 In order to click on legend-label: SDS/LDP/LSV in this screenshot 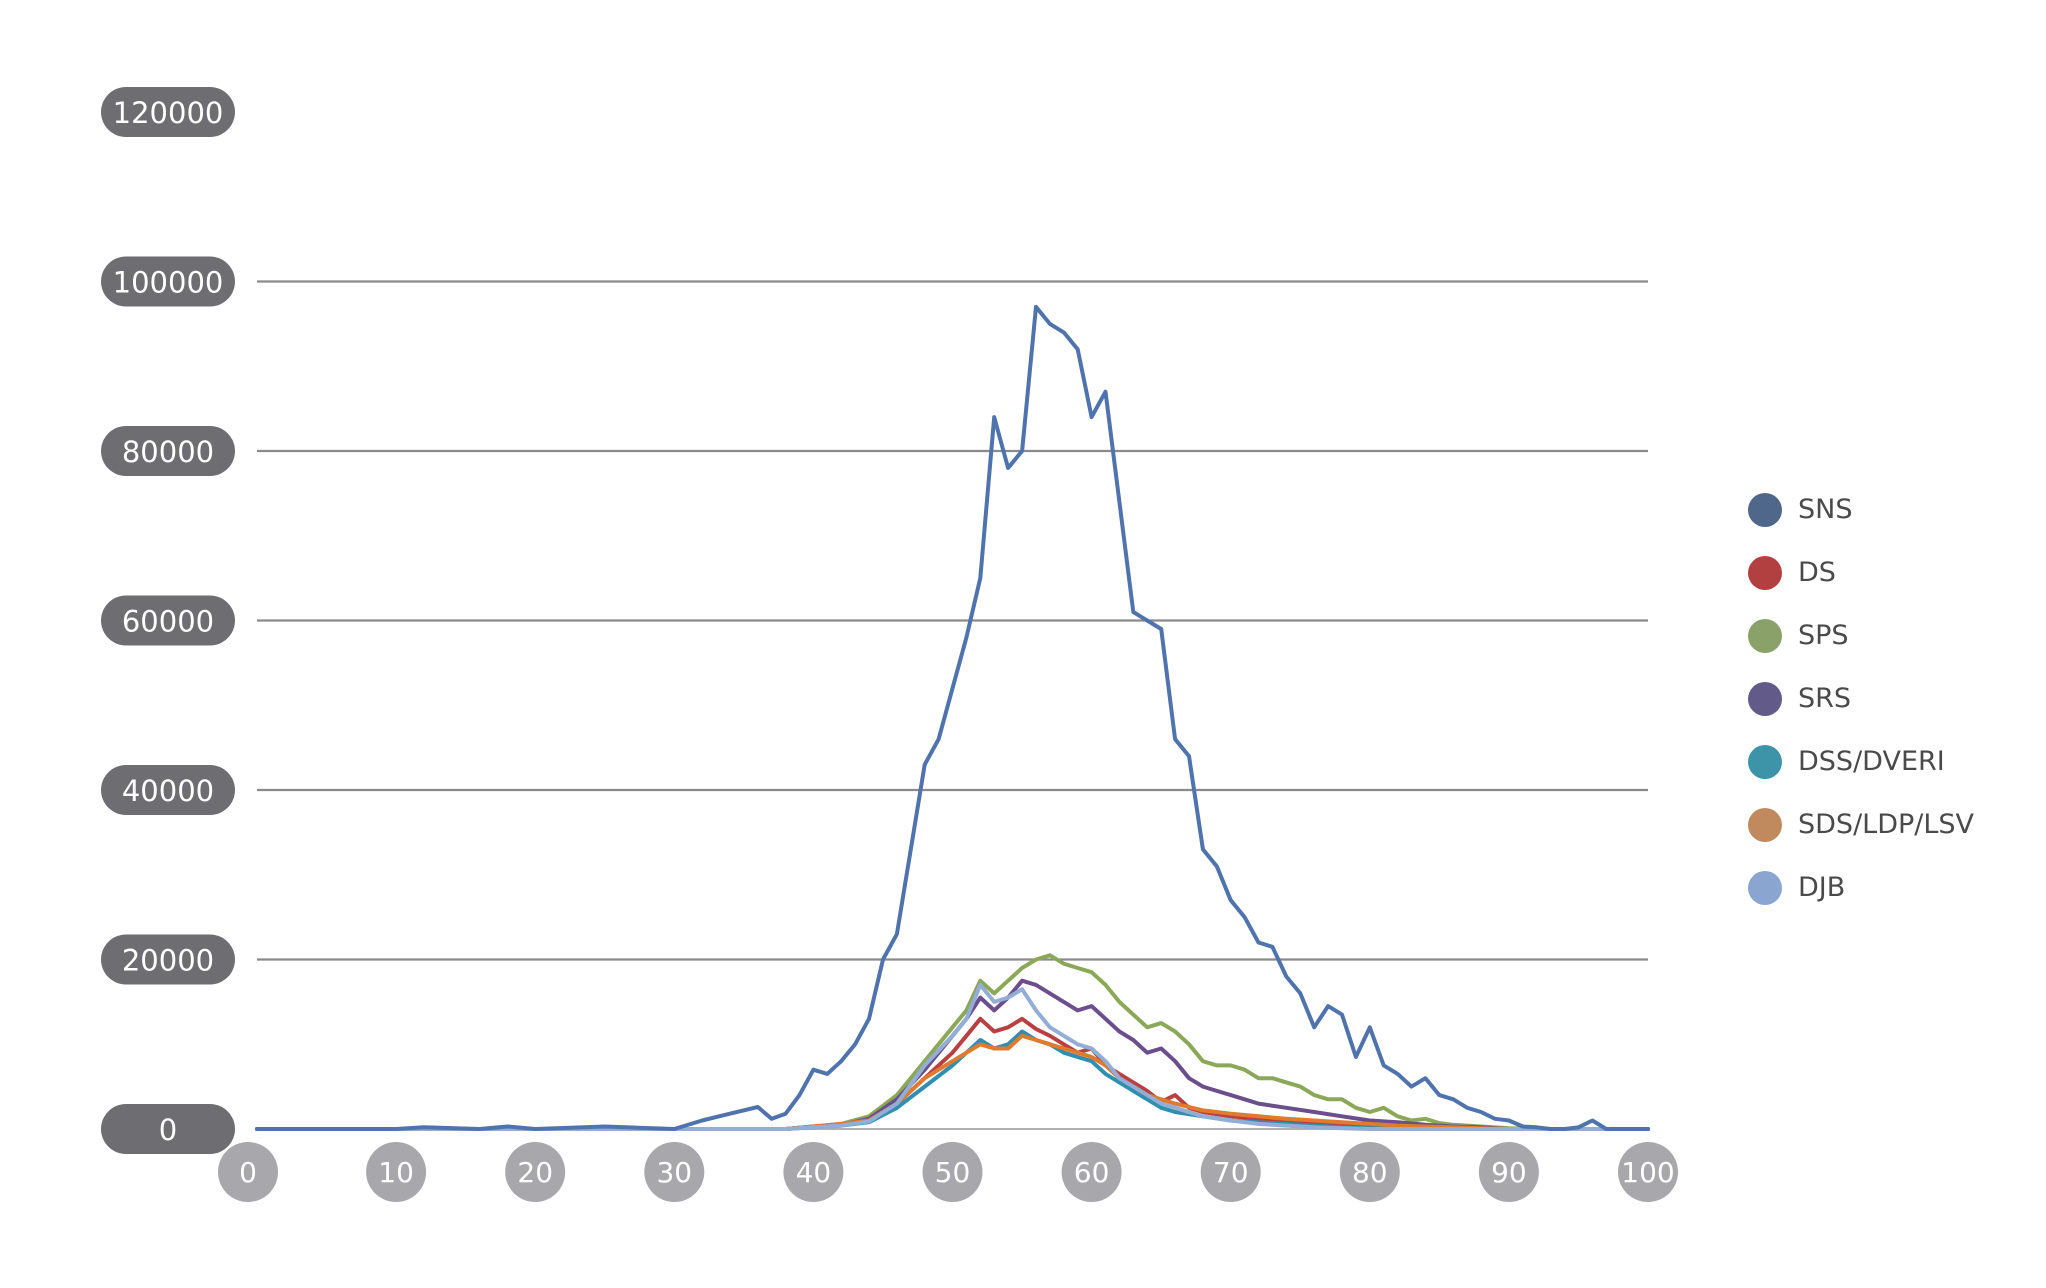, I will do `click(1886, 824)`.